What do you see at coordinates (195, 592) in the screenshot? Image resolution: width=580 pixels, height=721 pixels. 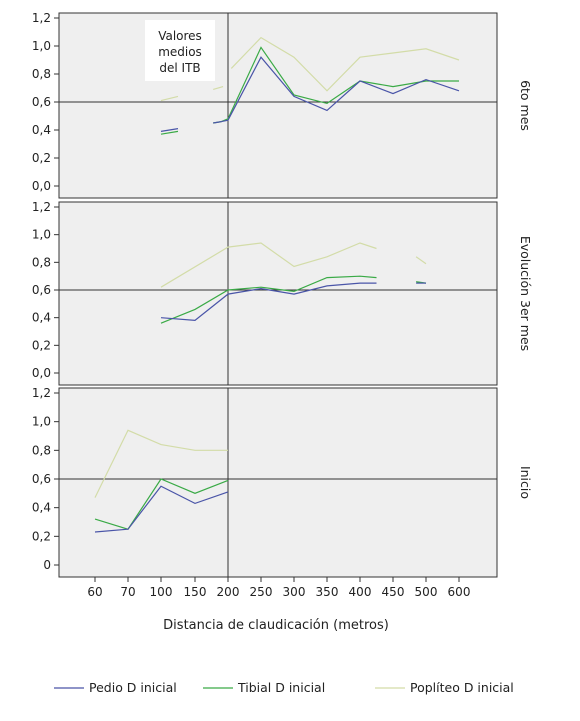 I see `x-tick-label: 150` at bounding box center [195, 592].